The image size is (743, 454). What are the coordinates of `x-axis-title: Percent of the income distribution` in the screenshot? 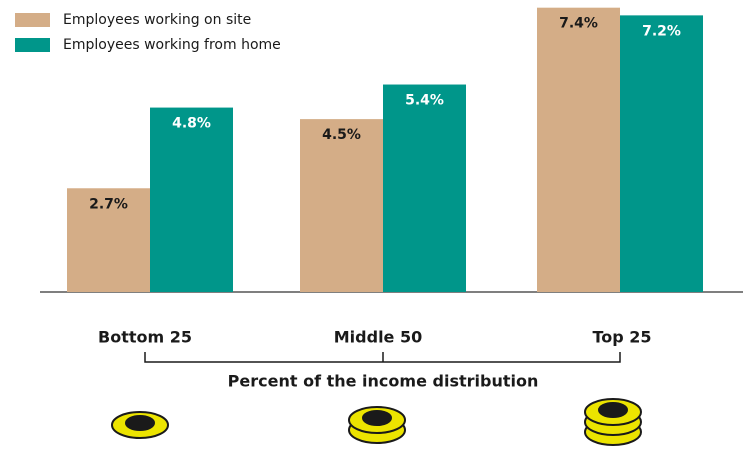 It's located at (383, 381).